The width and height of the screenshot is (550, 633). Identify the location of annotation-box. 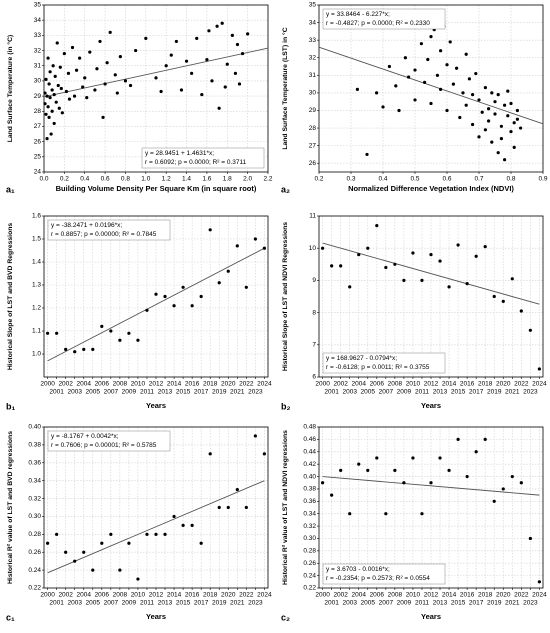
(384, 19).